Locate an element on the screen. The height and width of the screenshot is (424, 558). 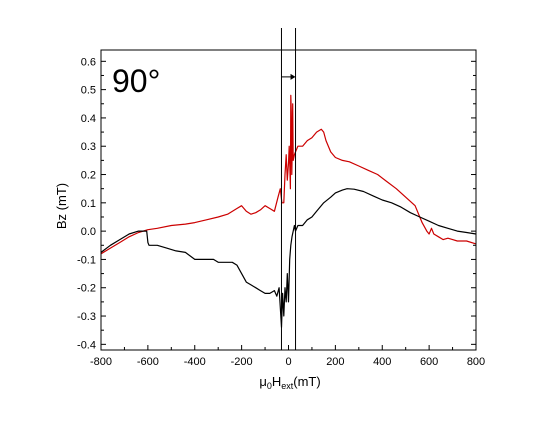
x-axis-title: μ0Hext(mT) is located at coordinates (289, 382).